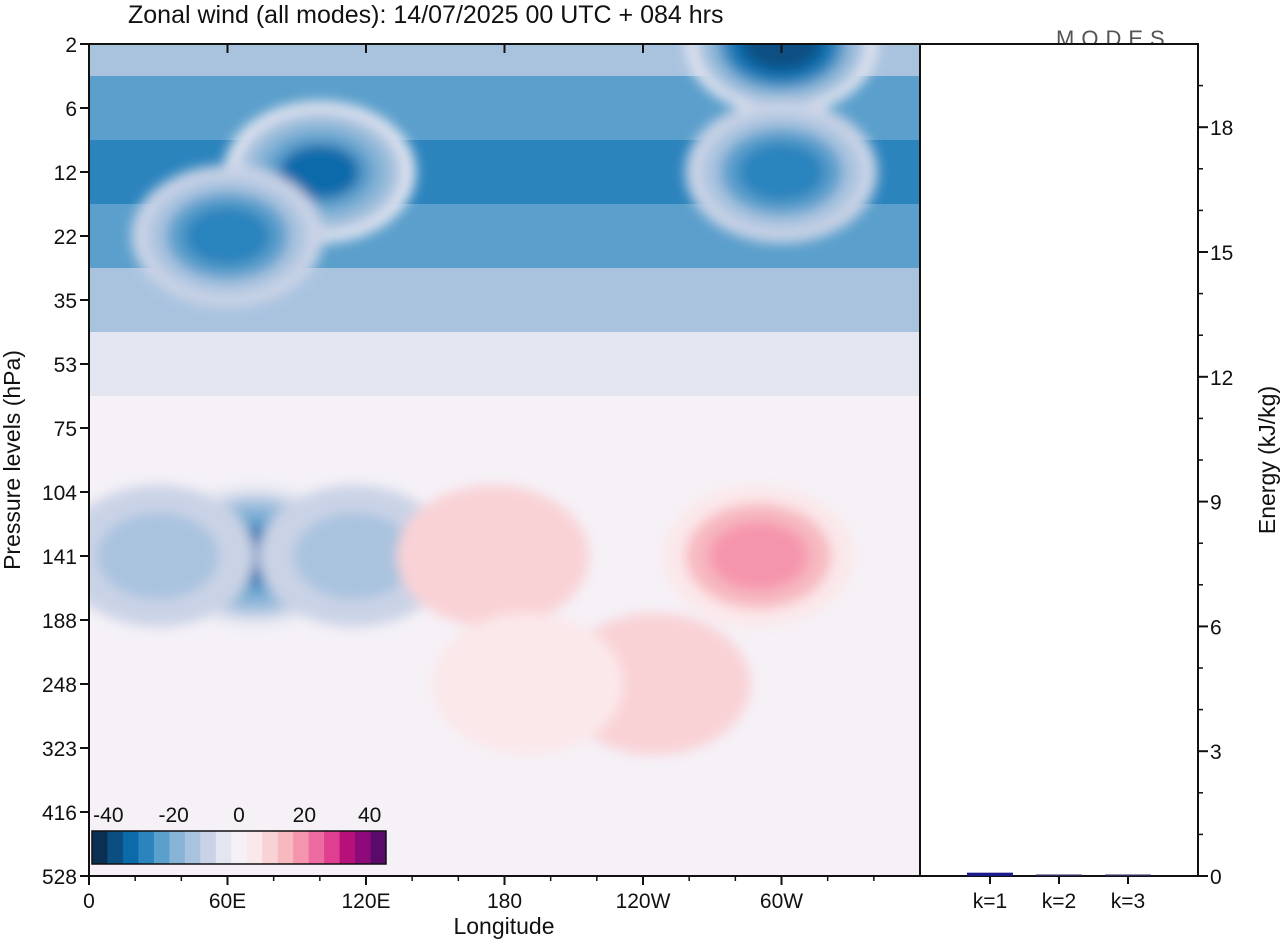 The height and width of the screenshot is (942, 1280). I want to click on colorbar-tick-label: -20, so click(173, 815).